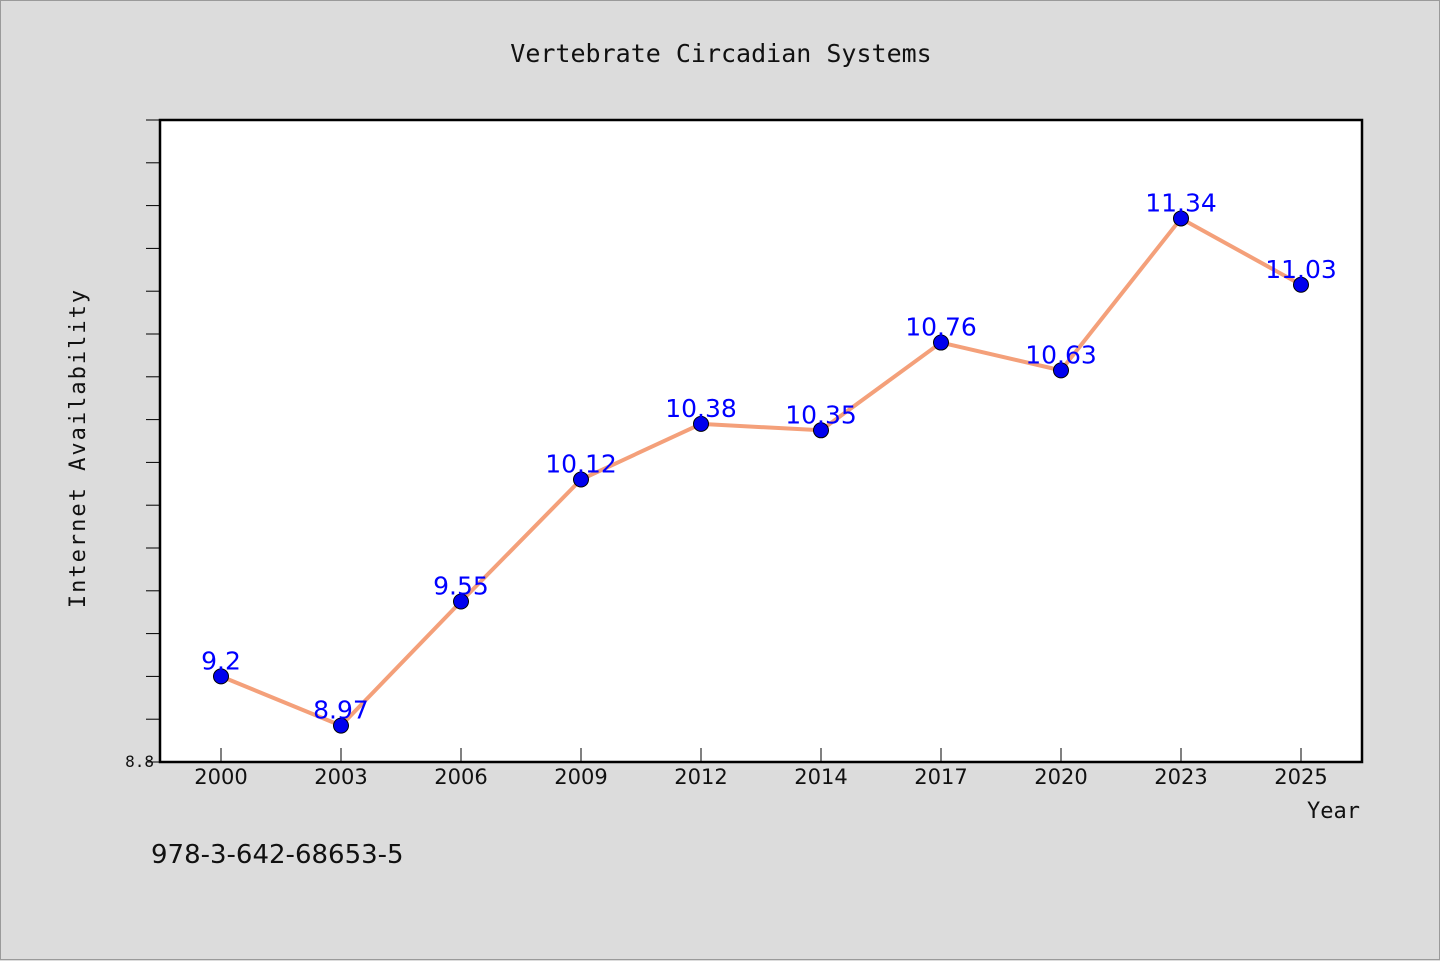 Image resolution: width=1440 pixels, height=961 pixels. Describe the element at coordinates (701, 408) in the screenshot. I see `data-label: 10.38` at that location.